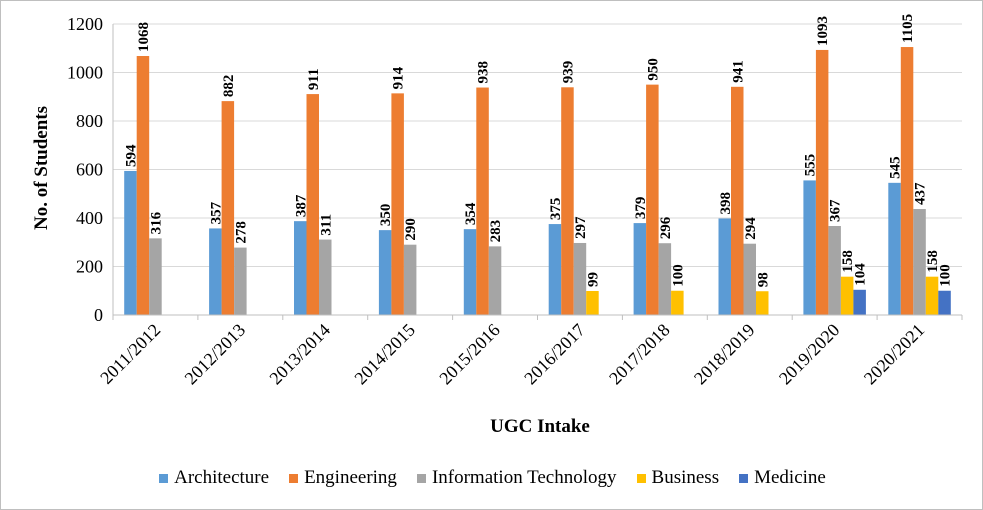  What do you see at coordinates (836, 210) in the screenshot?
I see `data-label: 367` at bounding box center [836, 210].